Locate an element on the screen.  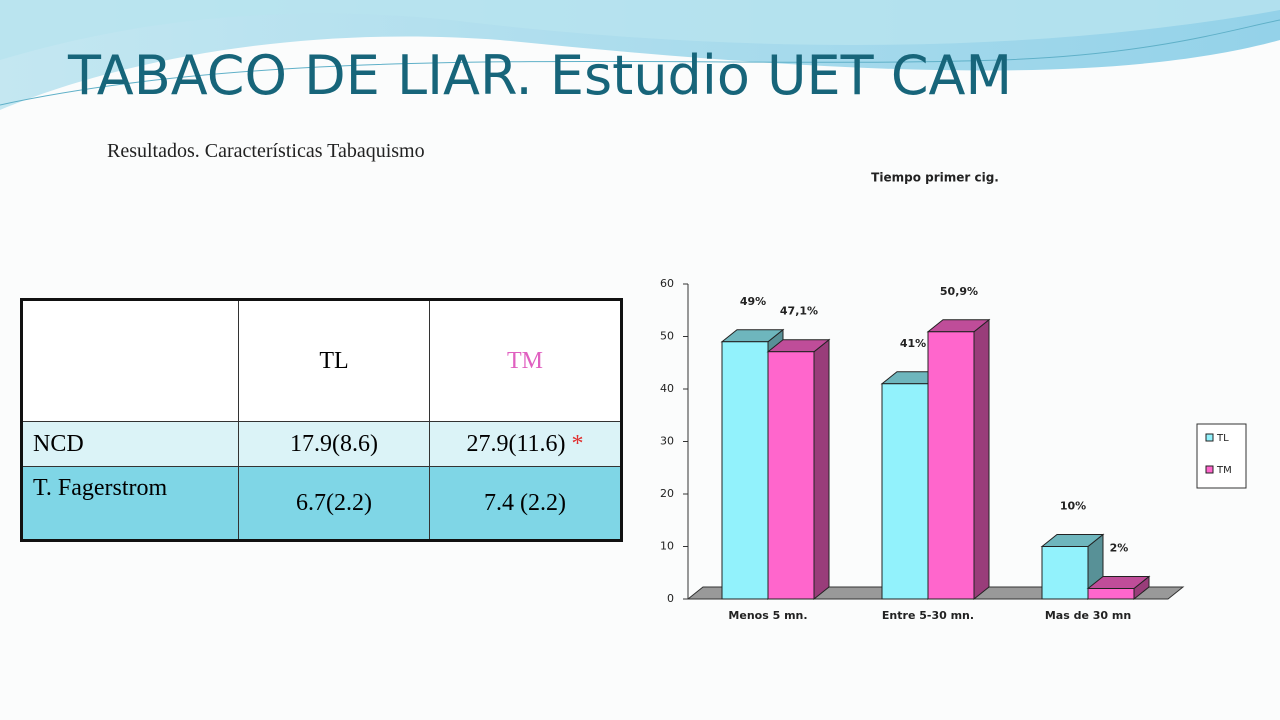
cell: 6.7(2.2) is located at coordinates (334, 503).